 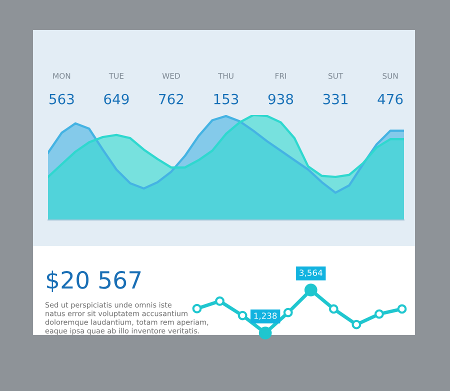 What do you see at coordinates (226, 99) in the screenshot?
I see `text: 153` at bounding box center [226, 99].